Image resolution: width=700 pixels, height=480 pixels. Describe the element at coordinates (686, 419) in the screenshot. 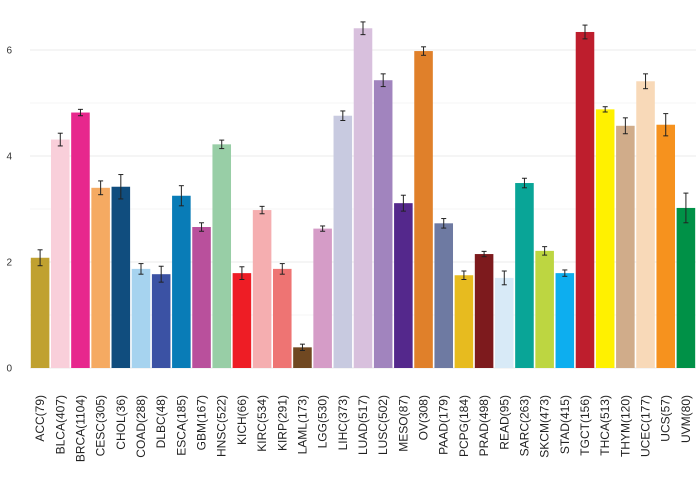

I see `x-category-label: UVM(80)` at that location.